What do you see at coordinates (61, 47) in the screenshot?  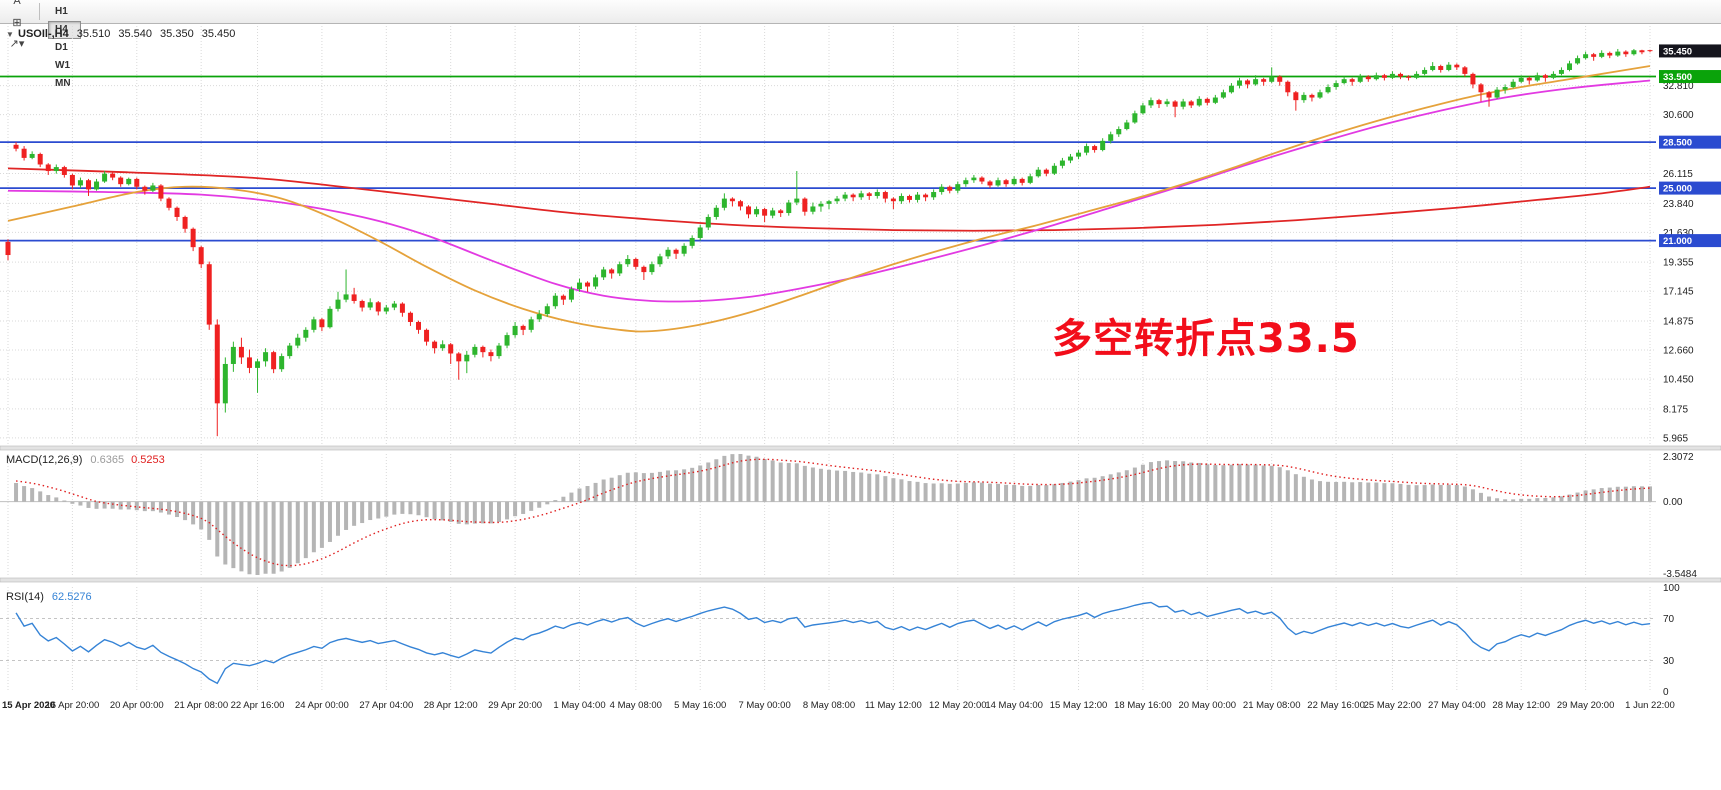 I see `tf-button-D1: D1` at bounding box center [61, 47].